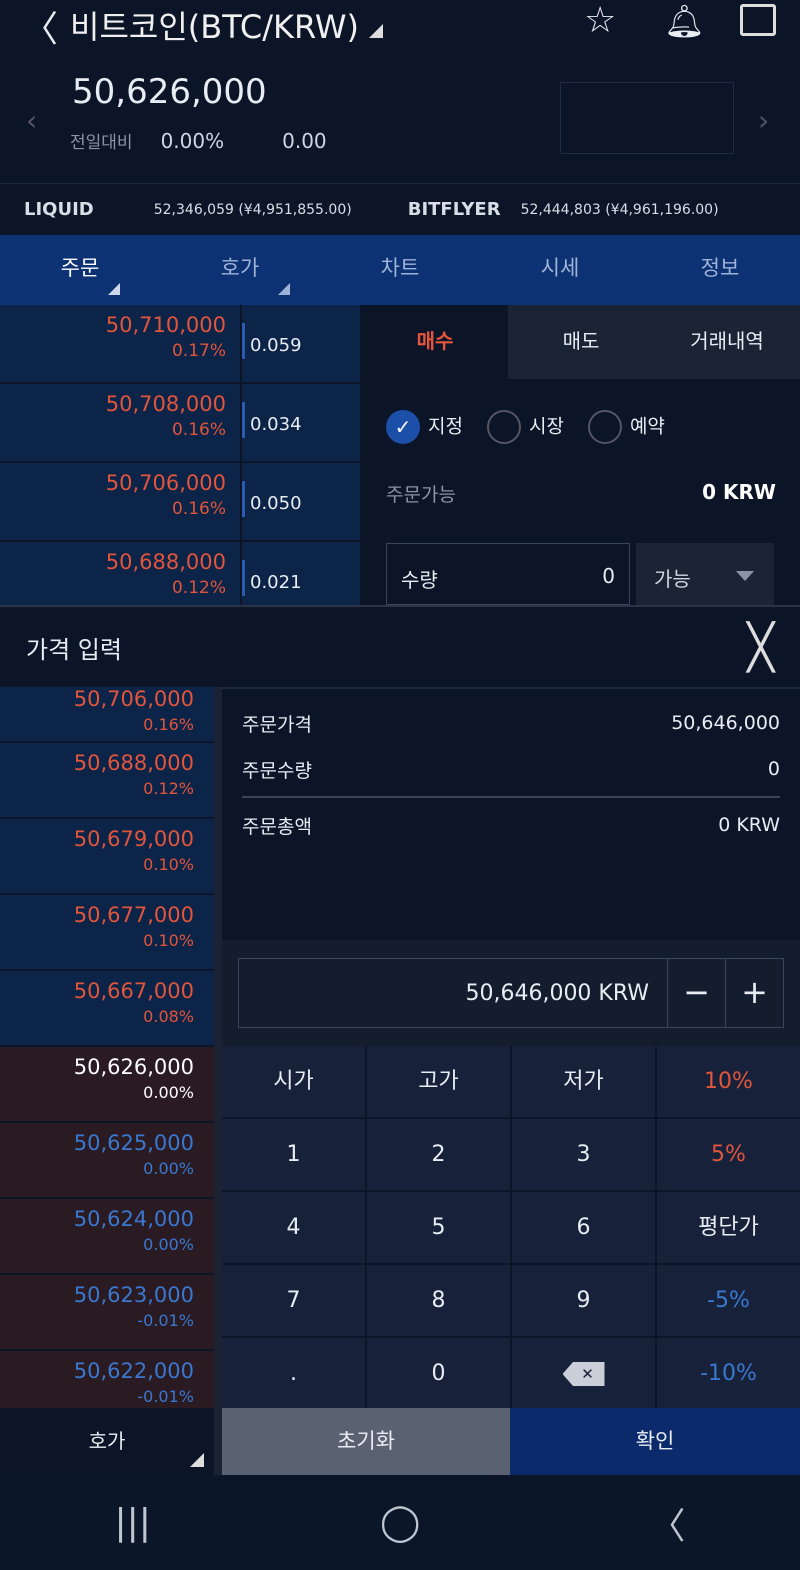 Image resolution: width=800 pixels, height=1570 pixels. What do you see at coordinates (728, 1227) in the screenshot?
I see `keypad-key: 평단가` at bounding box center [728, 1227].